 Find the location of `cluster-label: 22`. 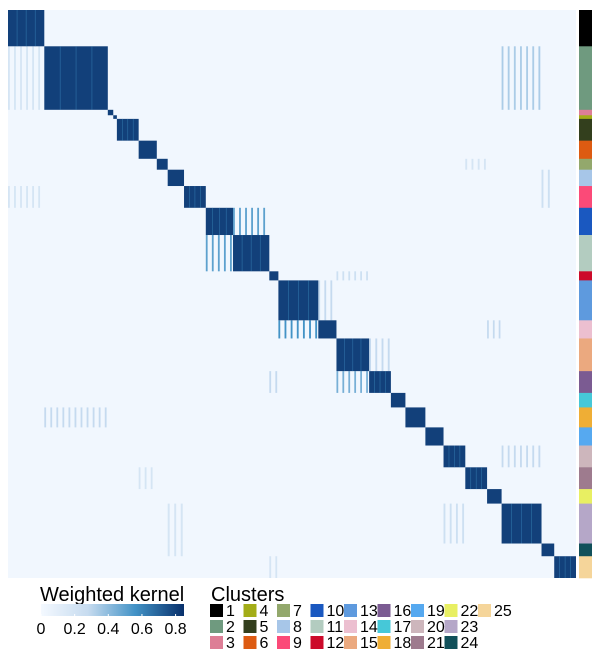

cluster-label: 22 is located at coordinates (470, 611).